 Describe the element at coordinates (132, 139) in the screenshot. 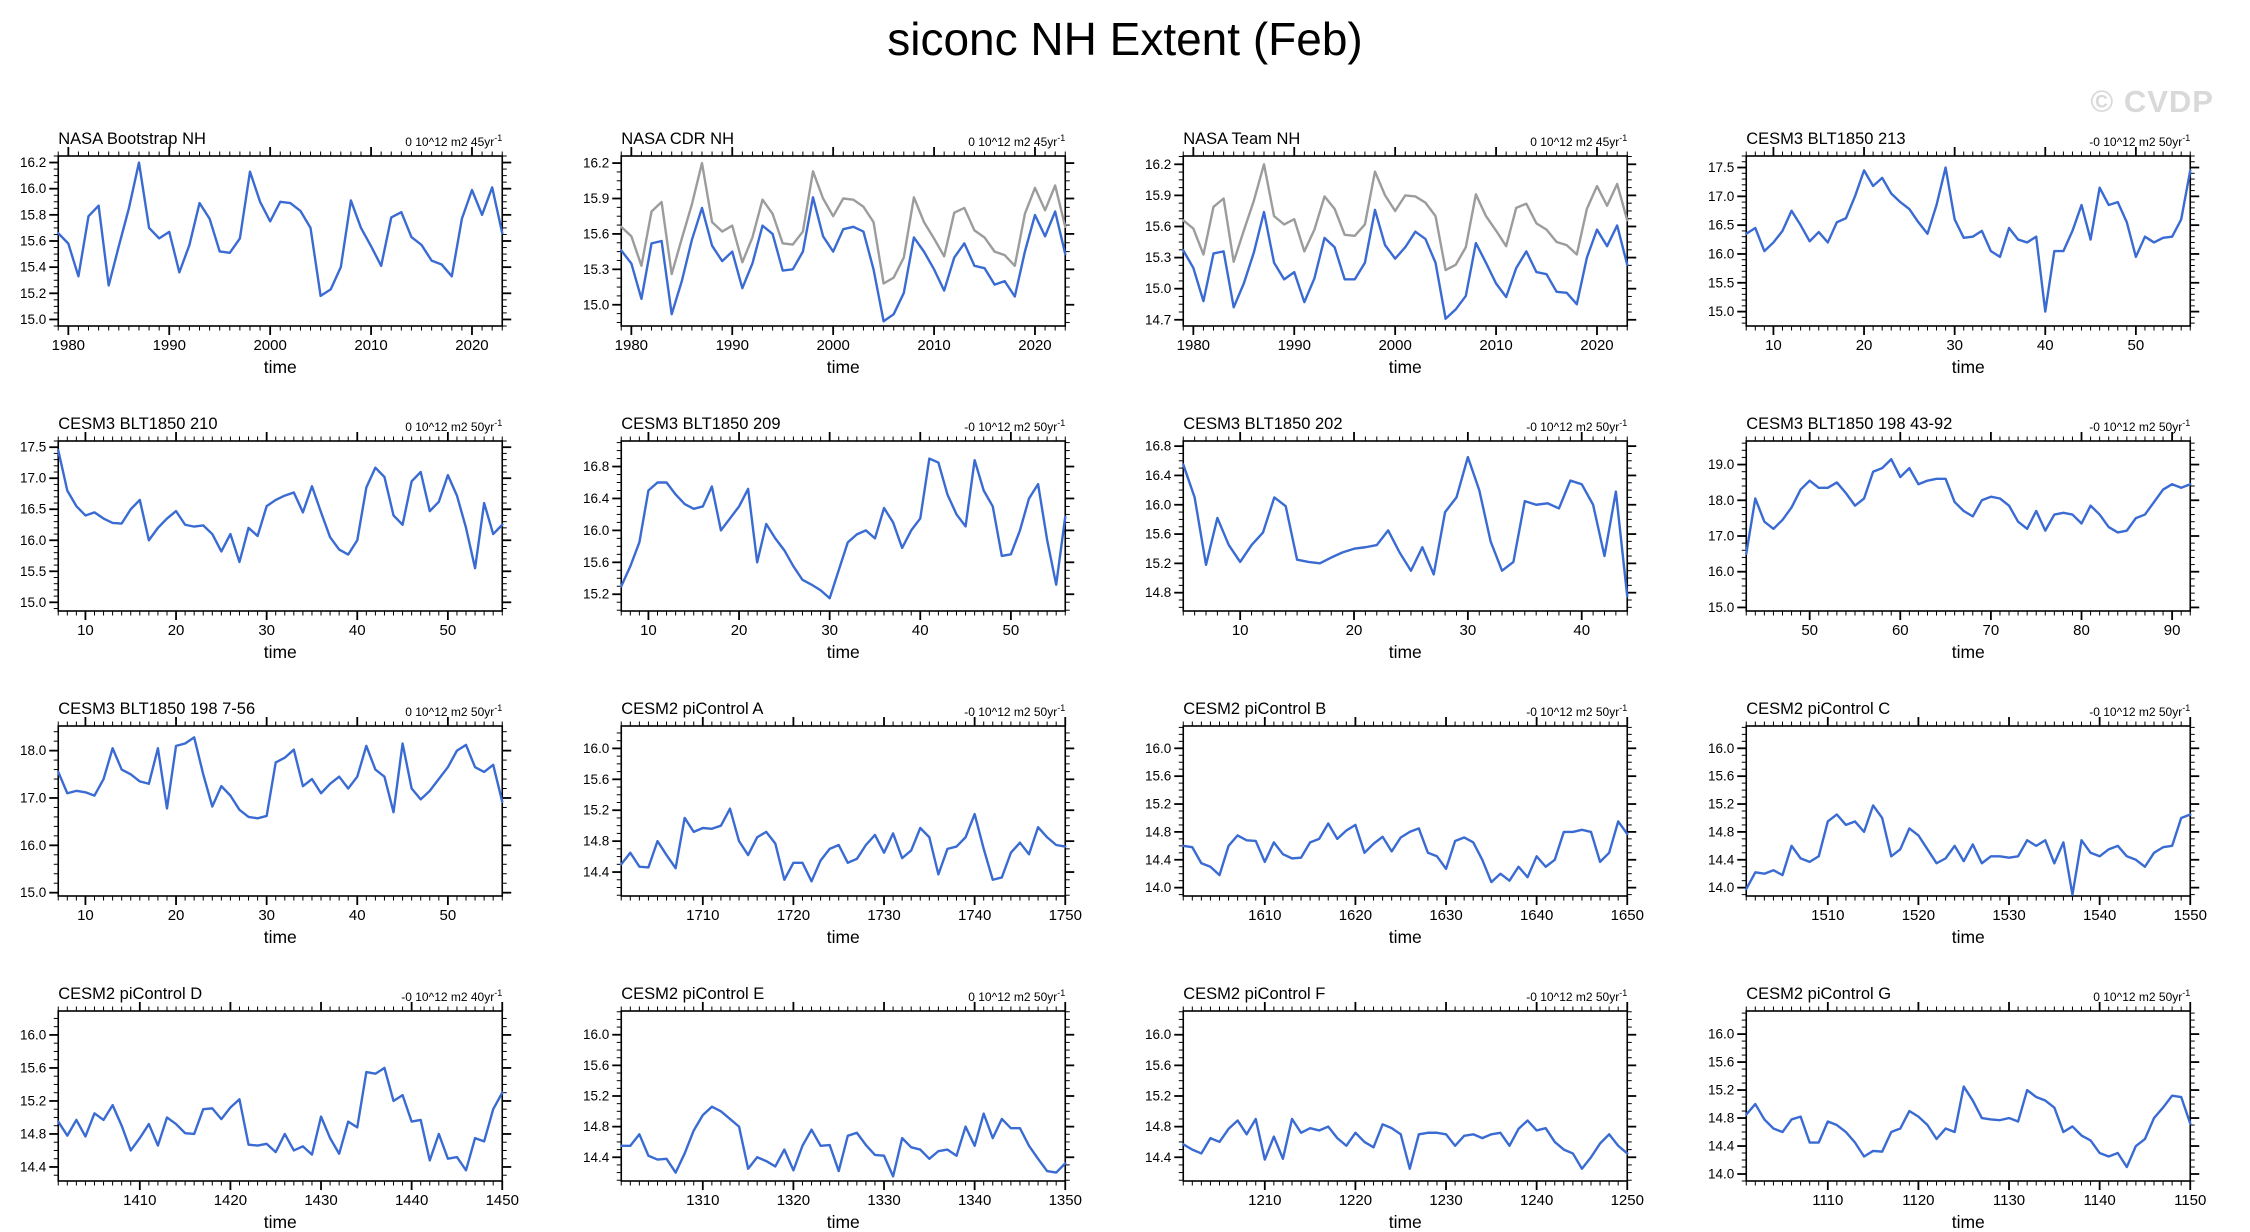

I see `chart-title: NASA Bootstrap NH` at that location.